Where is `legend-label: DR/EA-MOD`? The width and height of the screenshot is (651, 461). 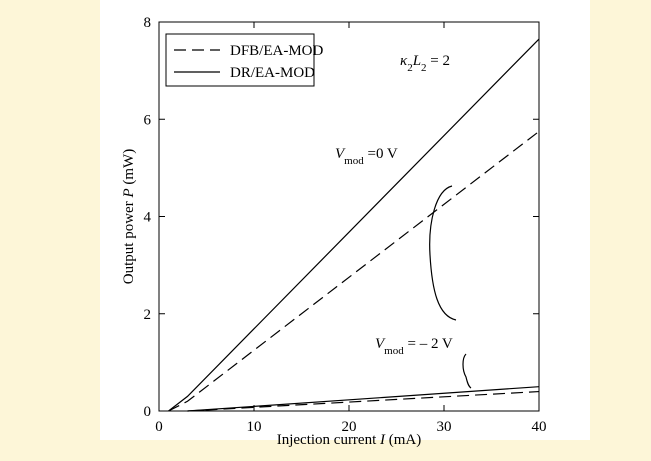
legend-label: DR/EA-MOD is located at coordinates (272, 73).